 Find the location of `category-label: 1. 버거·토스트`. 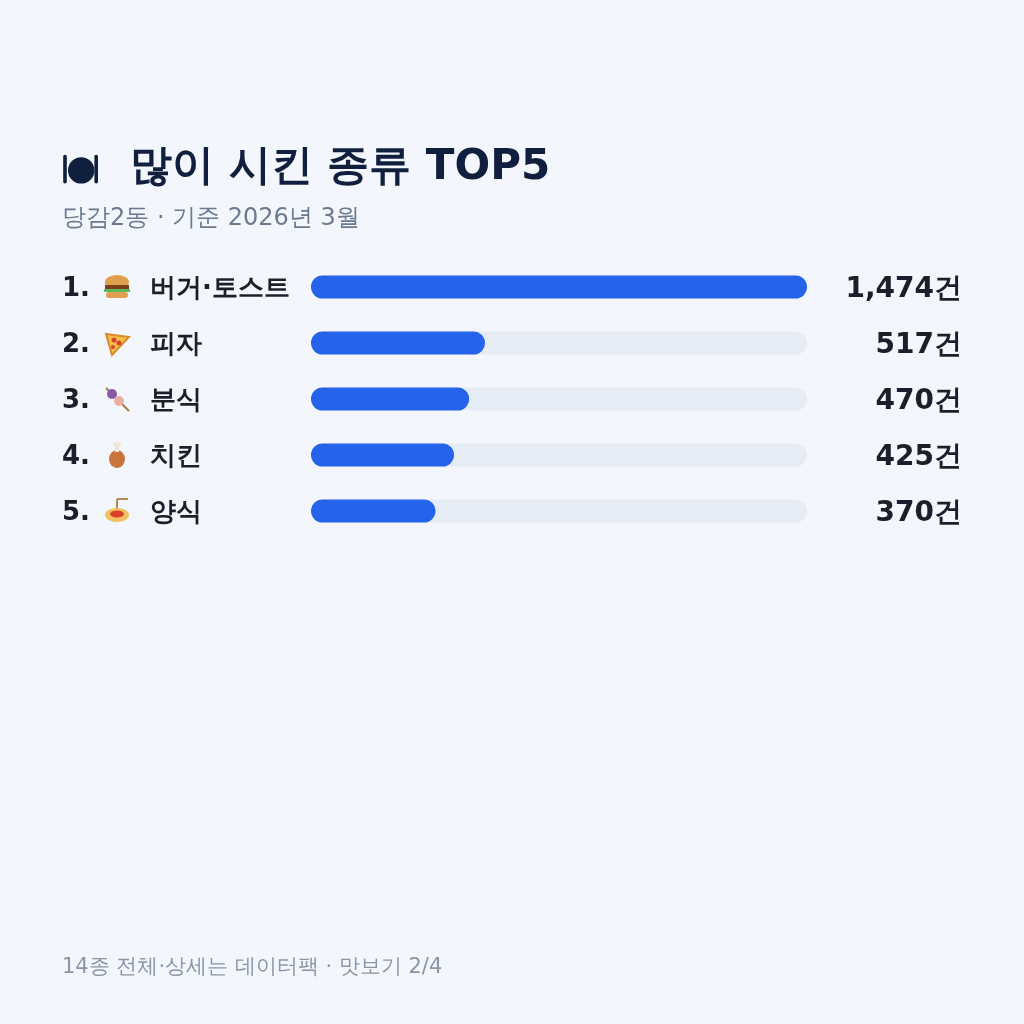

category-label: 1. 버거·토스트 is located at coordinates (176, 287).